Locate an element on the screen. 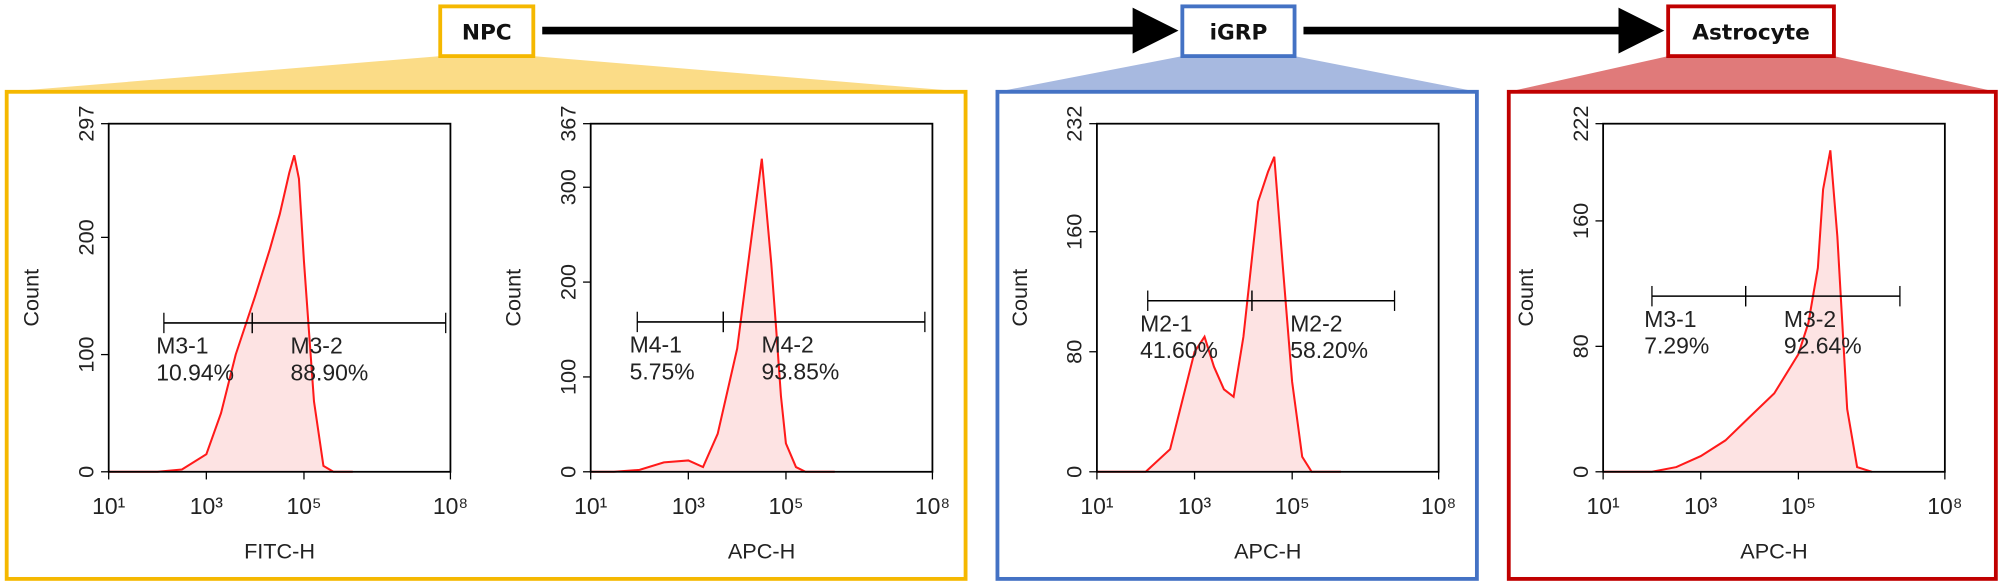 The width and height of the screenshot is (2000, 584). stage-label: Astrocyte is located at coordinates (1751, 33).